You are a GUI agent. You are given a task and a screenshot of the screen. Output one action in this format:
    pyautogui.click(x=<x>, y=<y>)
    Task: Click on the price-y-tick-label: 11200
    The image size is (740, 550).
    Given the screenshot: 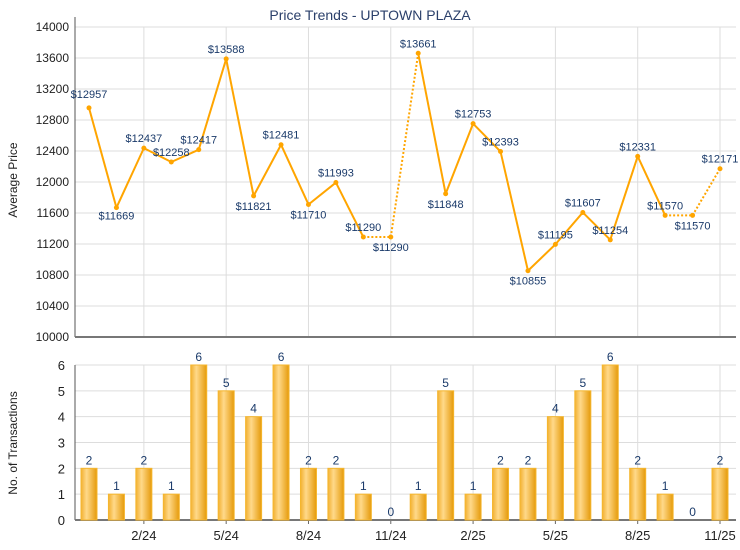 What is the action you would take?
    pyautogui.click(x=53, y=244)
    